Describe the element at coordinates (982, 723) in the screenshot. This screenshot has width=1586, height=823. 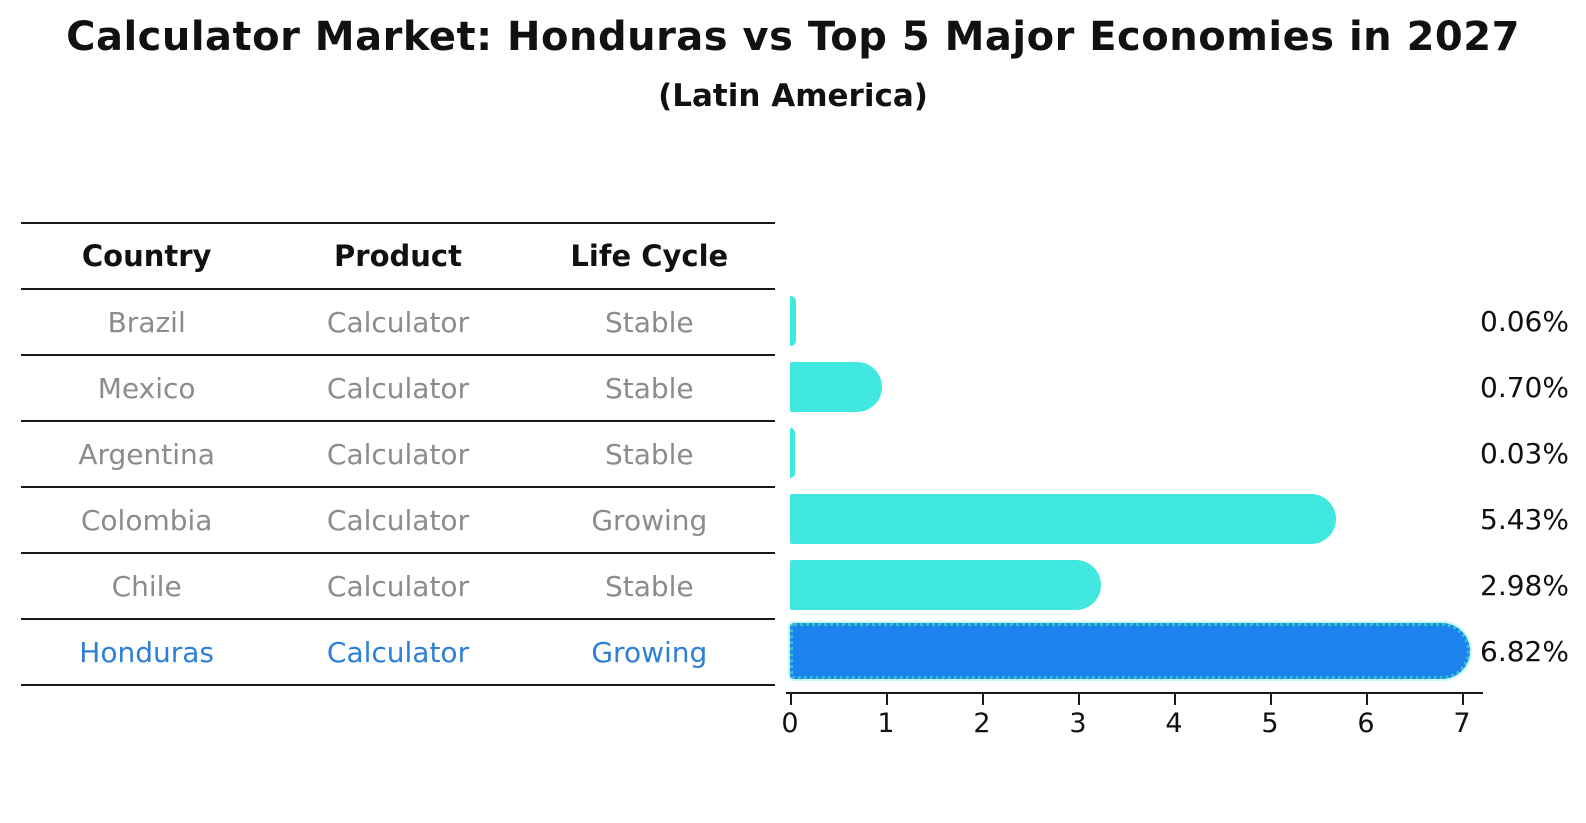
I see `x-axis-tick-label: 2` at that location.